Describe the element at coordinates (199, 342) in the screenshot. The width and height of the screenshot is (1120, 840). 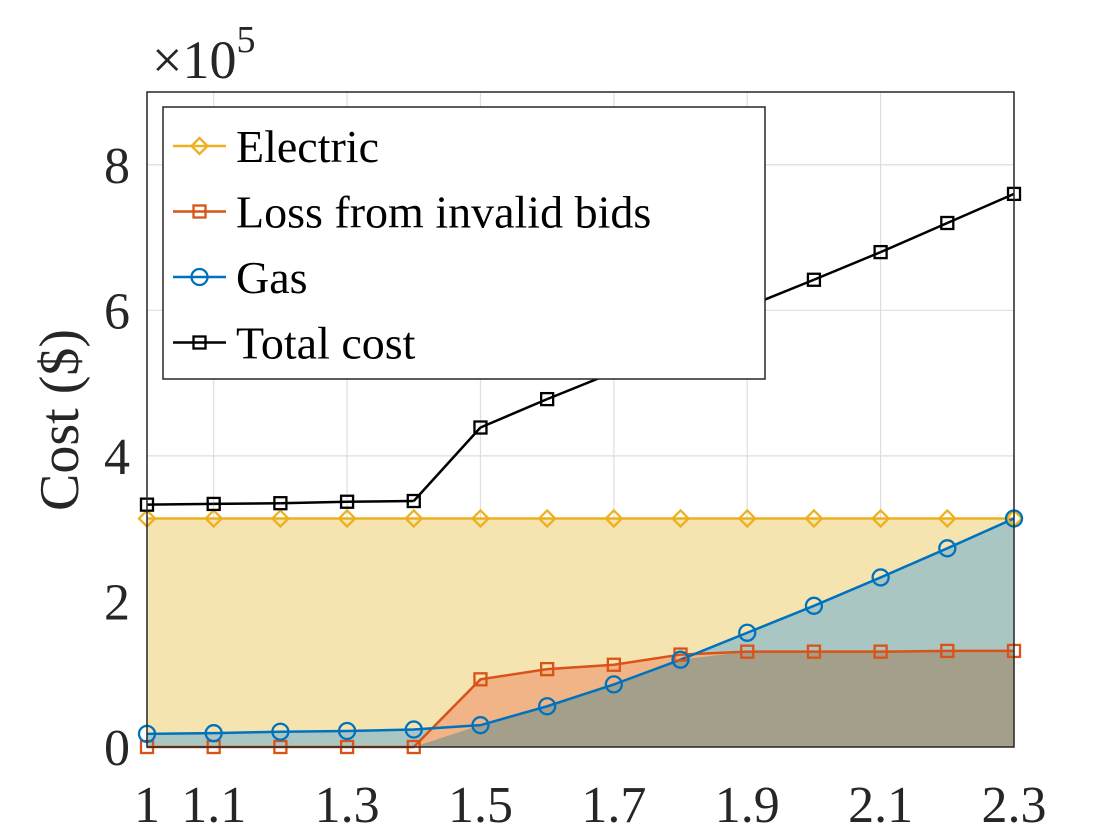
I see `legend-marker-total-cost` at that location.